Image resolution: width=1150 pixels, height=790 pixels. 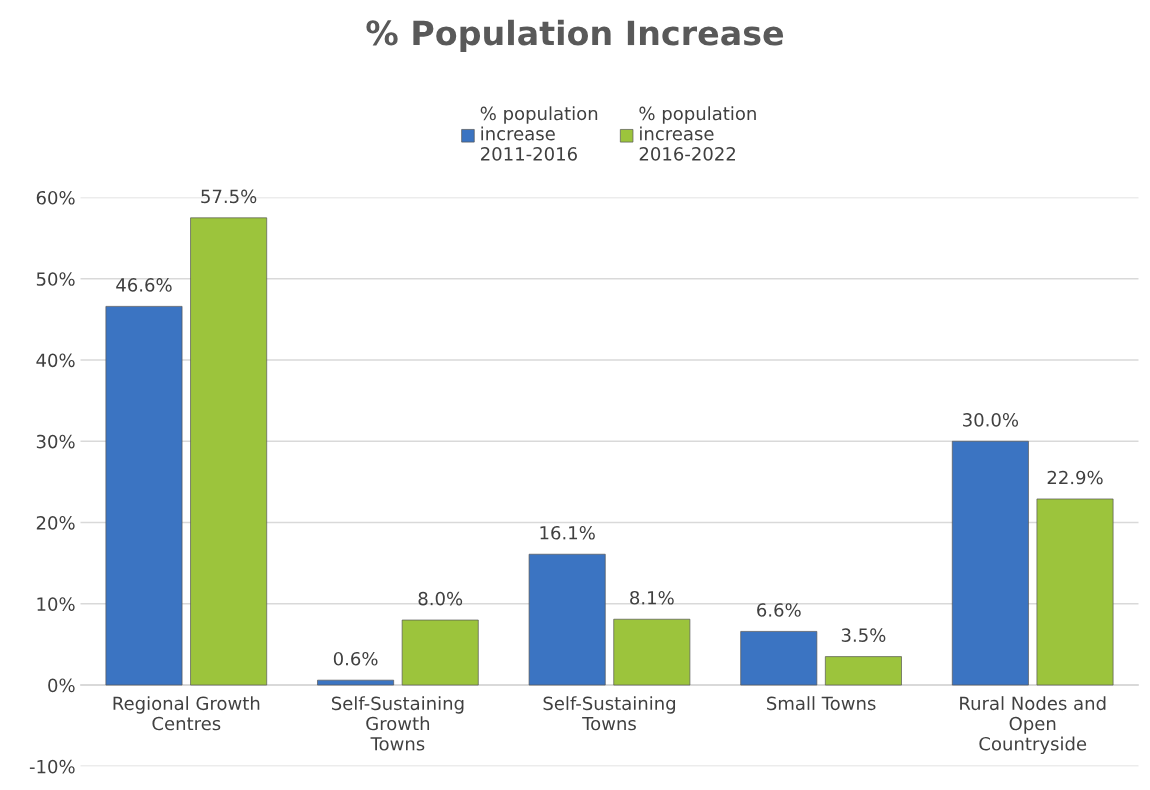 What do you see at coordinates (55, 441) in the screenshot?
I see `y-tick-label: 30%` at bounding box center [55, 441].